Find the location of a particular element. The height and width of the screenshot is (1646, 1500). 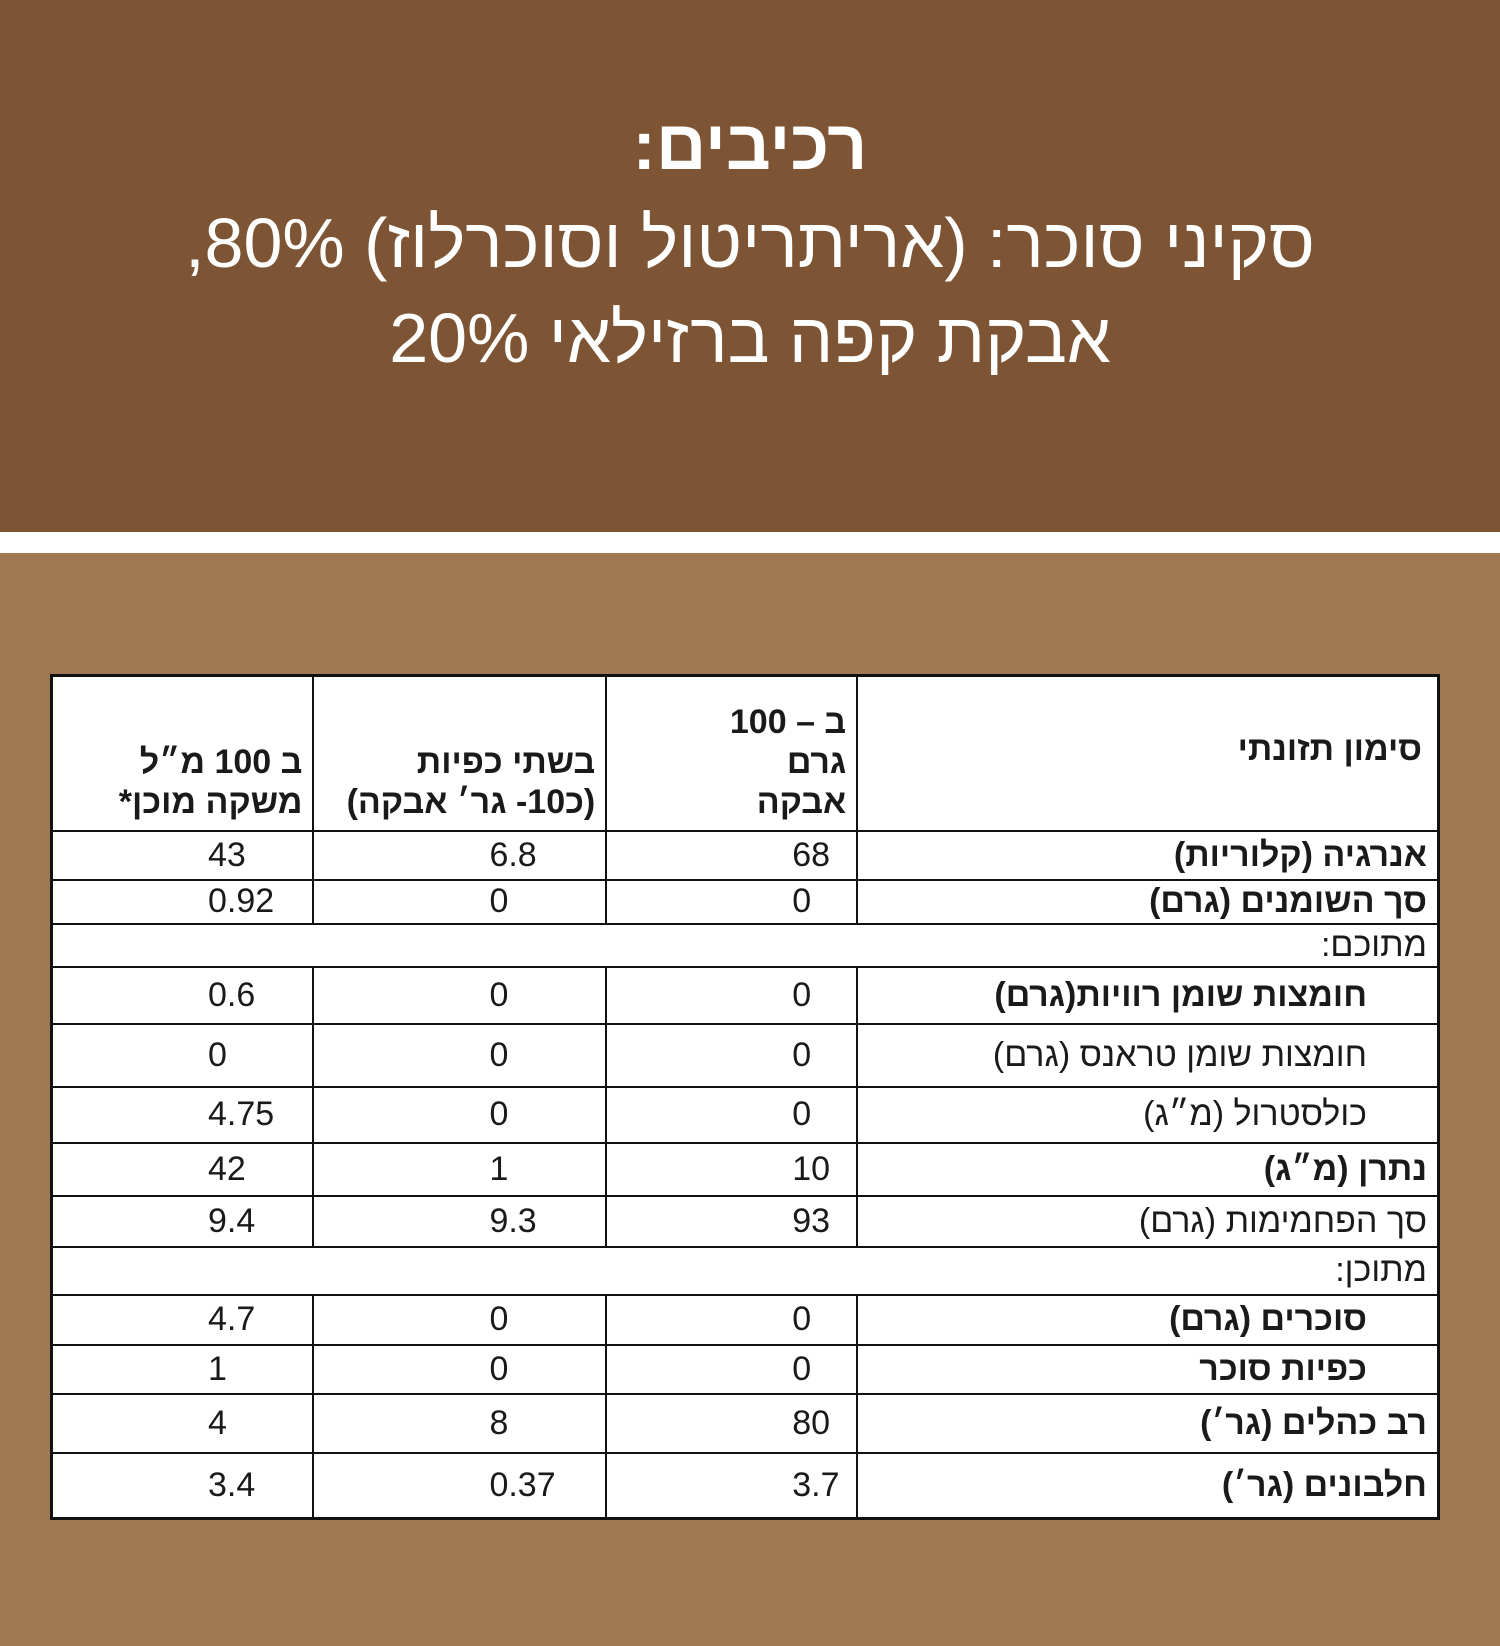

row-label: סוכרים (גרם) is located at coordinates (1148, 1319).